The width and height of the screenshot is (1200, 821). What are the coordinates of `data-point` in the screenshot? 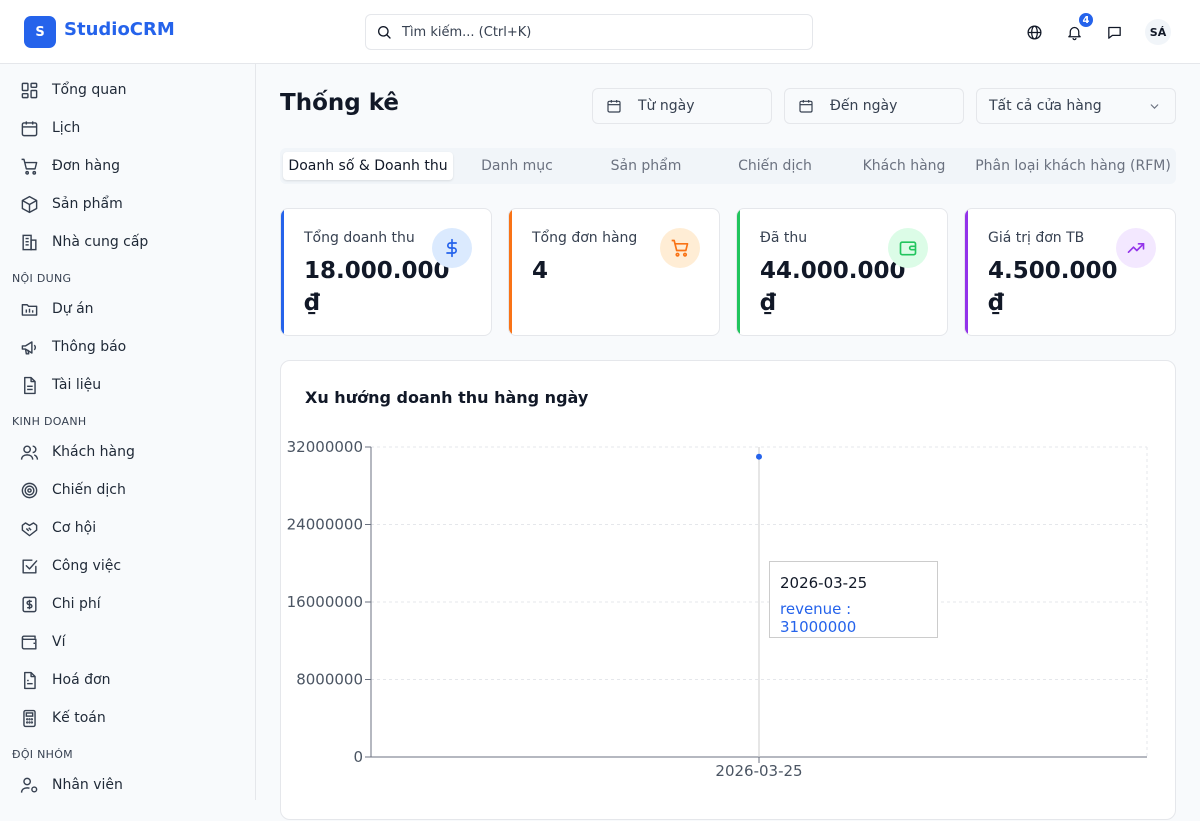 It's located at (759, 456).